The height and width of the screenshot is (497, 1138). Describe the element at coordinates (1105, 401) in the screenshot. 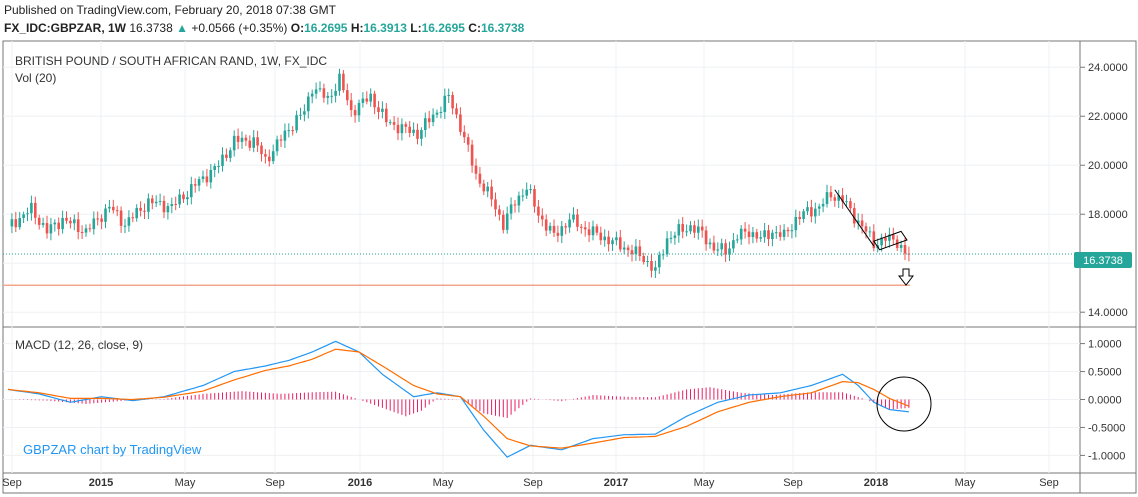

I see `macd-tick-label: 0.0000` at that location.